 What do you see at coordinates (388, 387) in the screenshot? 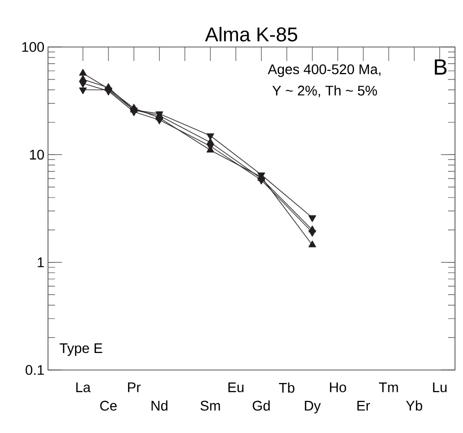
I see `x-tick-label: Tm` at bounding box center [388, 387].